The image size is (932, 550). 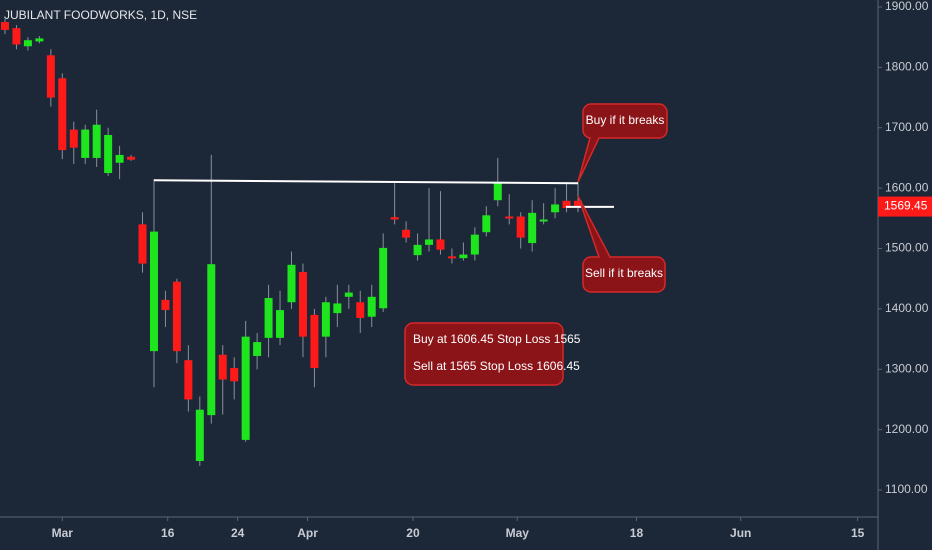 I want to click on y-tick-label: 1400.00, so click(x=907, y=308).